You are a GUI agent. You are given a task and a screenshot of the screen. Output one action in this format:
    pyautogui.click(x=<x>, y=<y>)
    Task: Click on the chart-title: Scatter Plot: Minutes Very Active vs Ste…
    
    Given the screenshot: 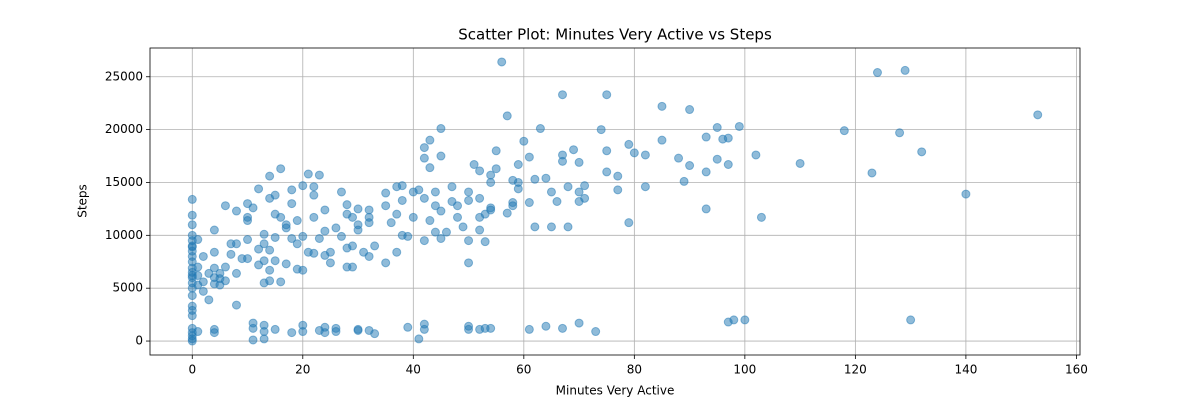 What is the action you would take?
    pyautogui.click(x=615, y=35)
    